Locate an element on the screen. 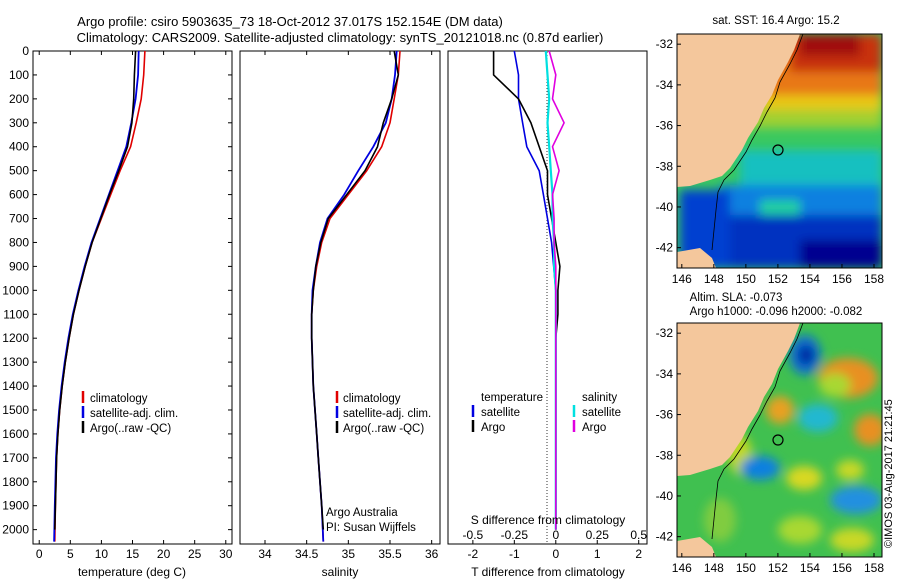  lon-tick-label: 158 is located at coordinates (874, 279).